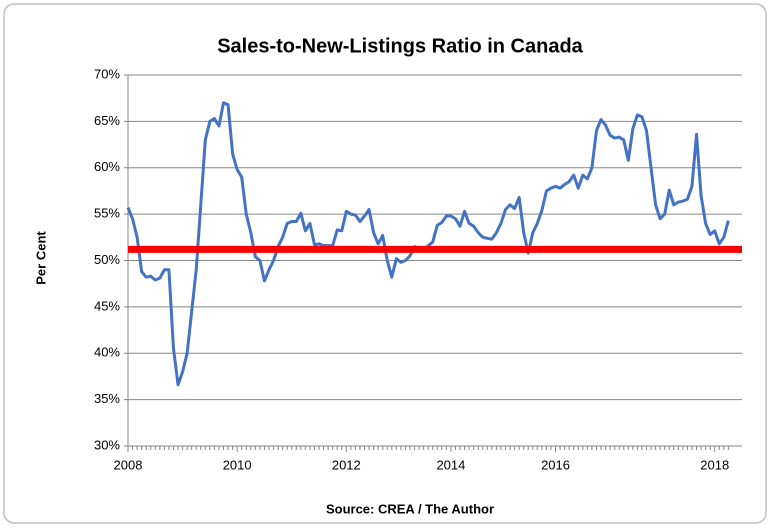 Image resolution: width=772 pixels, height=529 pixels. I want to click on chart-title: Sales-to-New-Listings Ratio in Canada, so click(400, 46).